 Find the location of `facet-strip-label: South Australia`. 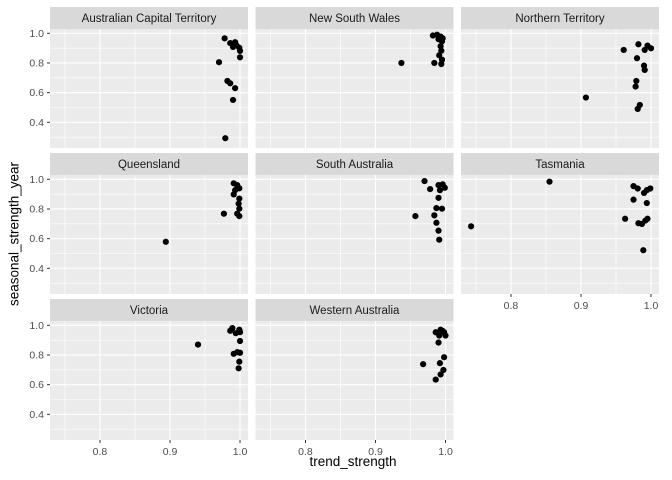

facet-strip-label: South Australia is located at coordinates (355, 165).